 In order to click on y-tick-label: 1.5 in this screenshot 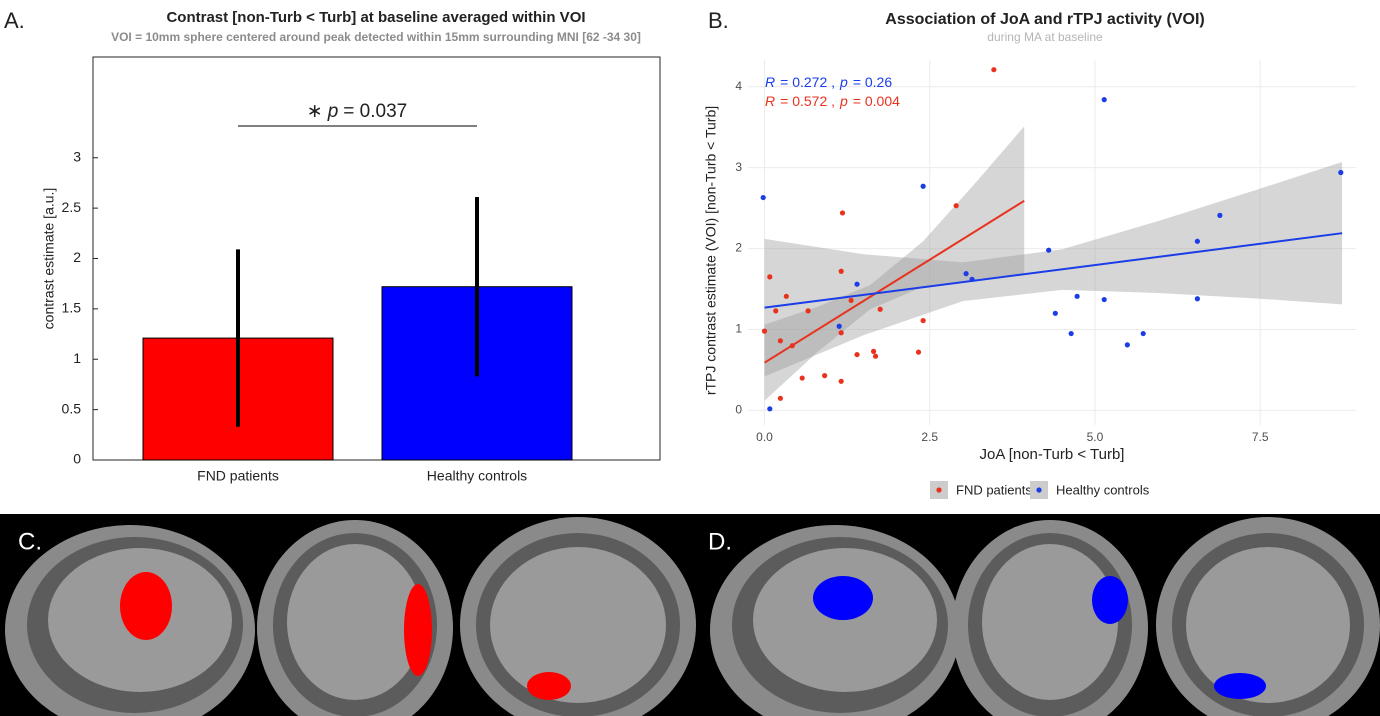, I will do `click(72, 308)`.